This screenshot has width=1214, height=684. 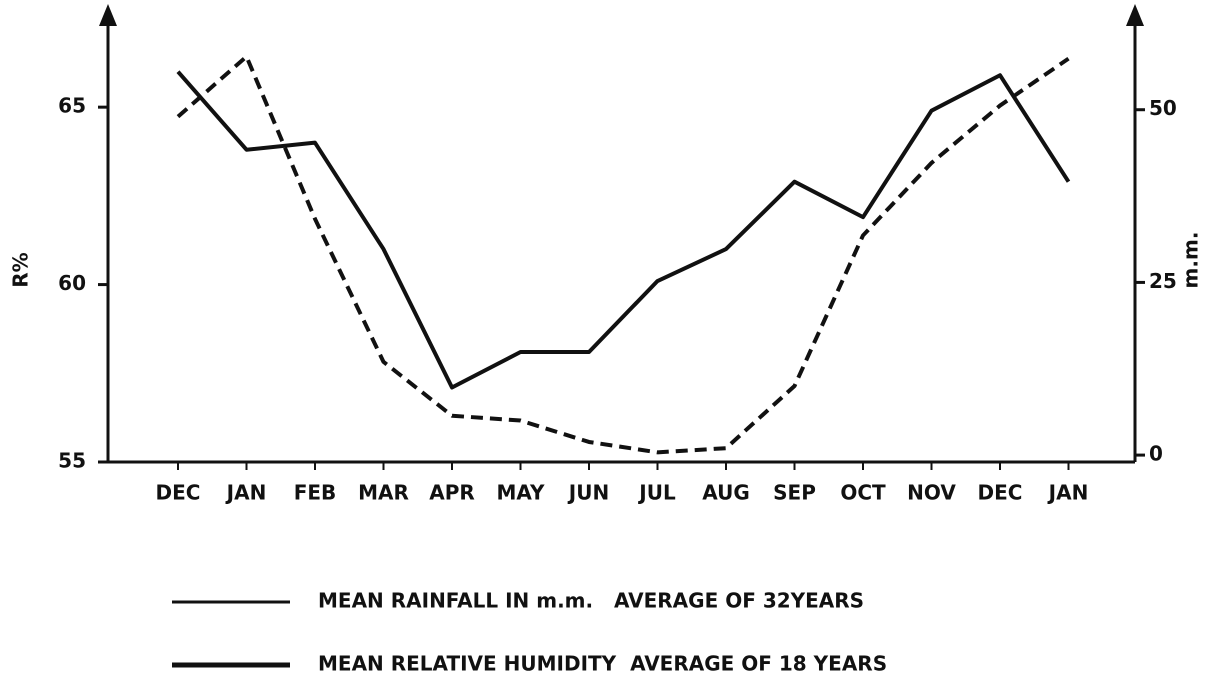 What do you see at coordinates (315, 493) in the screenshot?
I see `x-tick-label: FEB` at bounding box center [315, 493].